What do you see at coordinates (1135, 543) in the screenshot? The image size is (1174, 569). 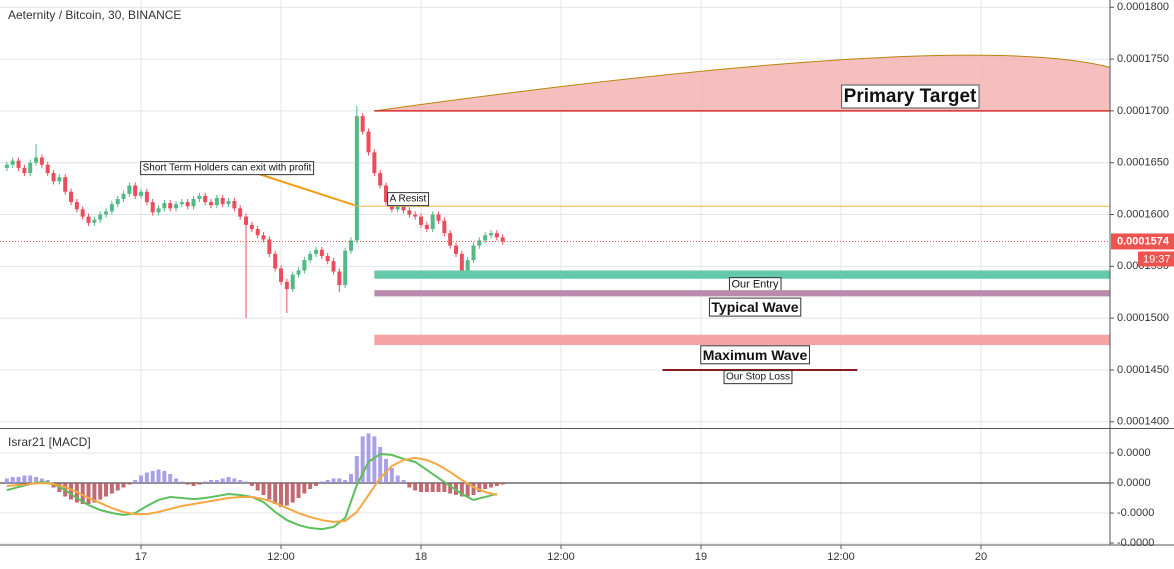 I see `y-tick-label: -0.0000` at bounding box center [1135, 543].